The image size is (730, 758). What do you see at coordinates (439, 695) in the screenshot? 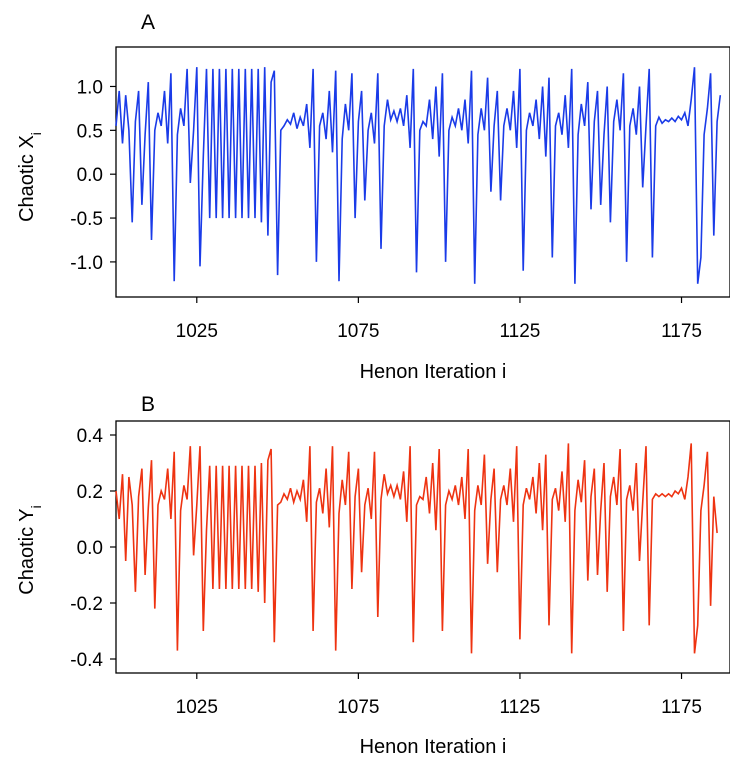
I see `panel-b-x-ticks: 1025 1075 1125 1175` at bounding box center [439, 695].